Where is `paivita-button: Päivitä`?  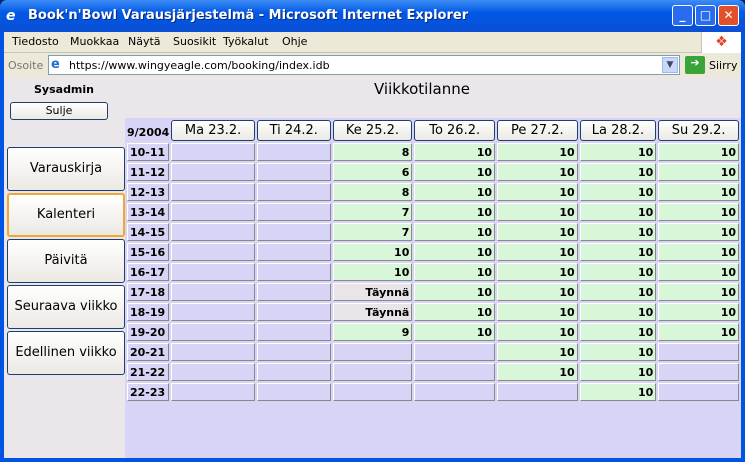
paivita-button: Päivitä is located at coordinates (66, 261).